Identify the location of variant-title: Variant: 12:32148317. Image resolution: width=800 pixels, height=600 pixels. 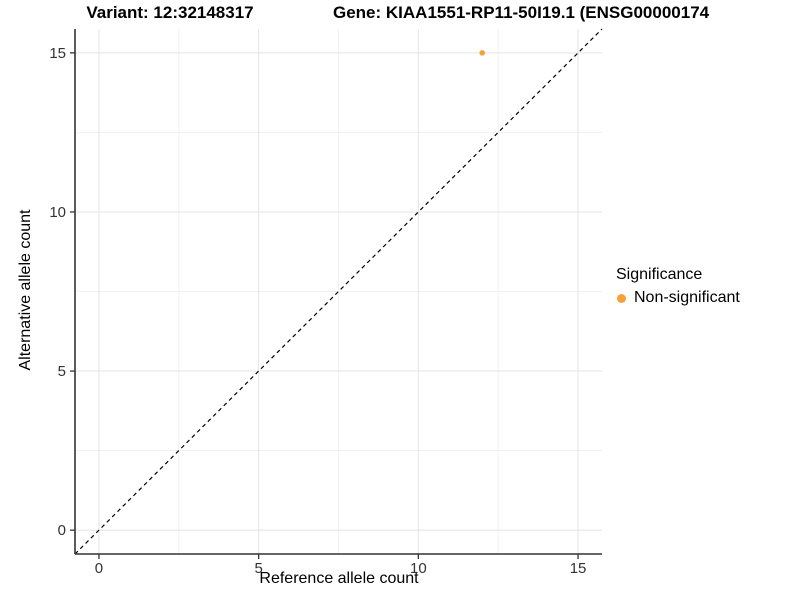
(170, 12).